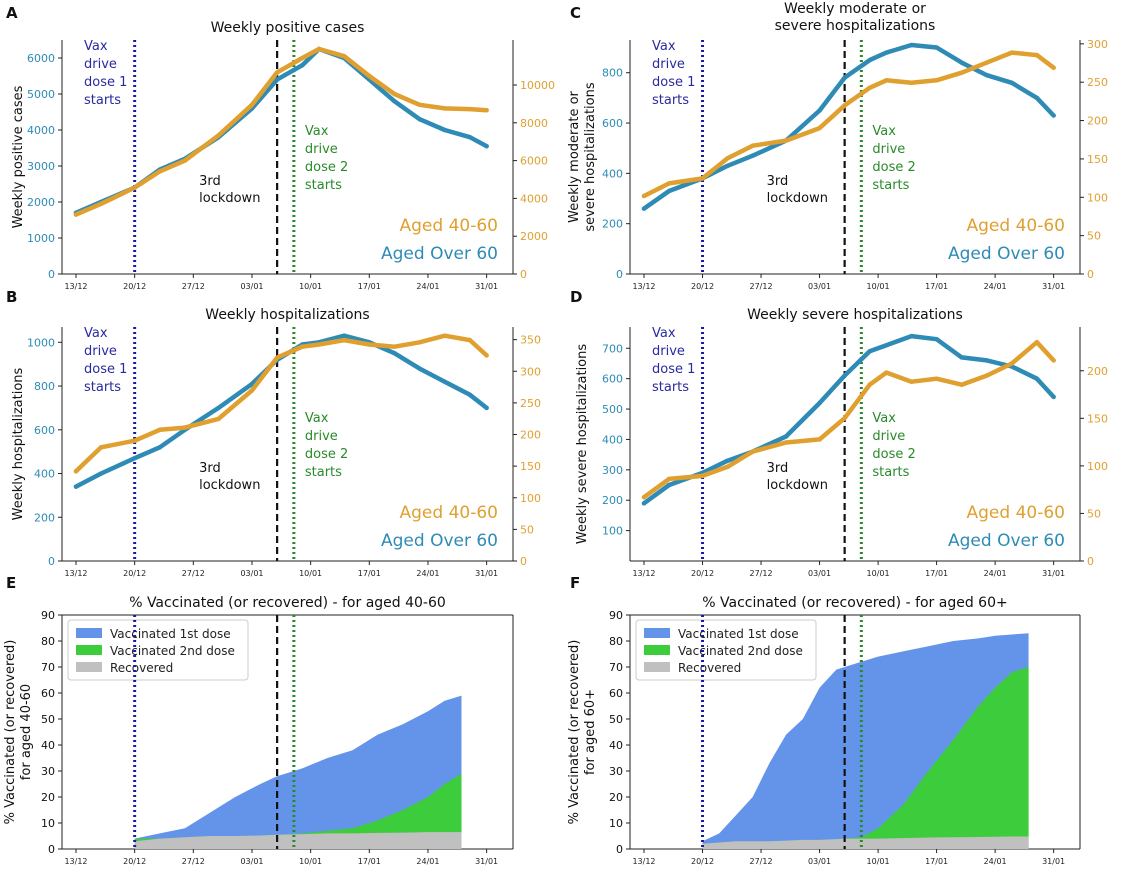 Image resolution: width=1122 pixels, height=873 pixels. I want to click on lockdown-annotation: 3rd, so click(210, 181).